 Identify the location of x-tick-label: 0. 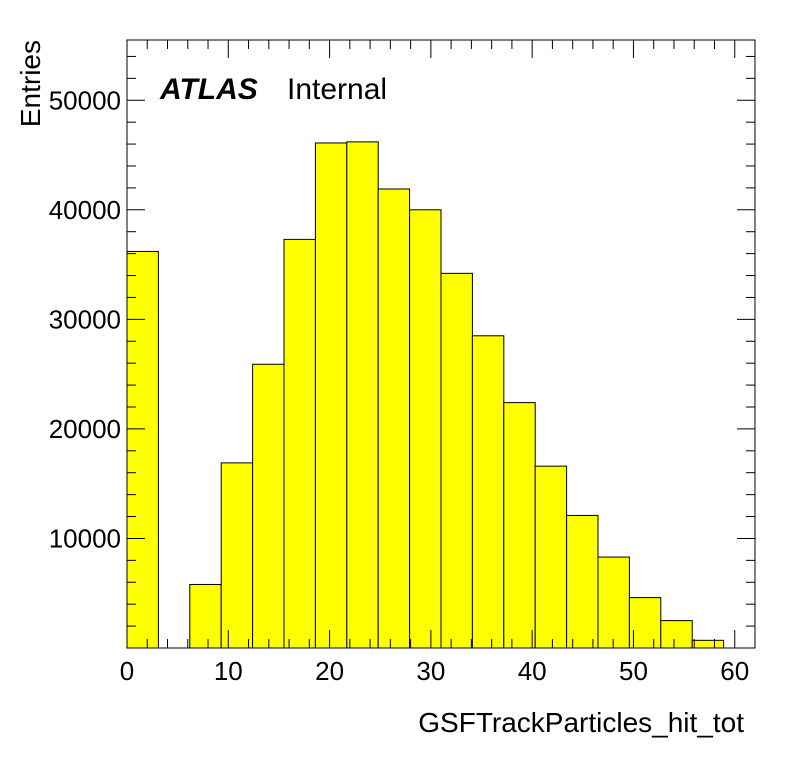
(127, 671).